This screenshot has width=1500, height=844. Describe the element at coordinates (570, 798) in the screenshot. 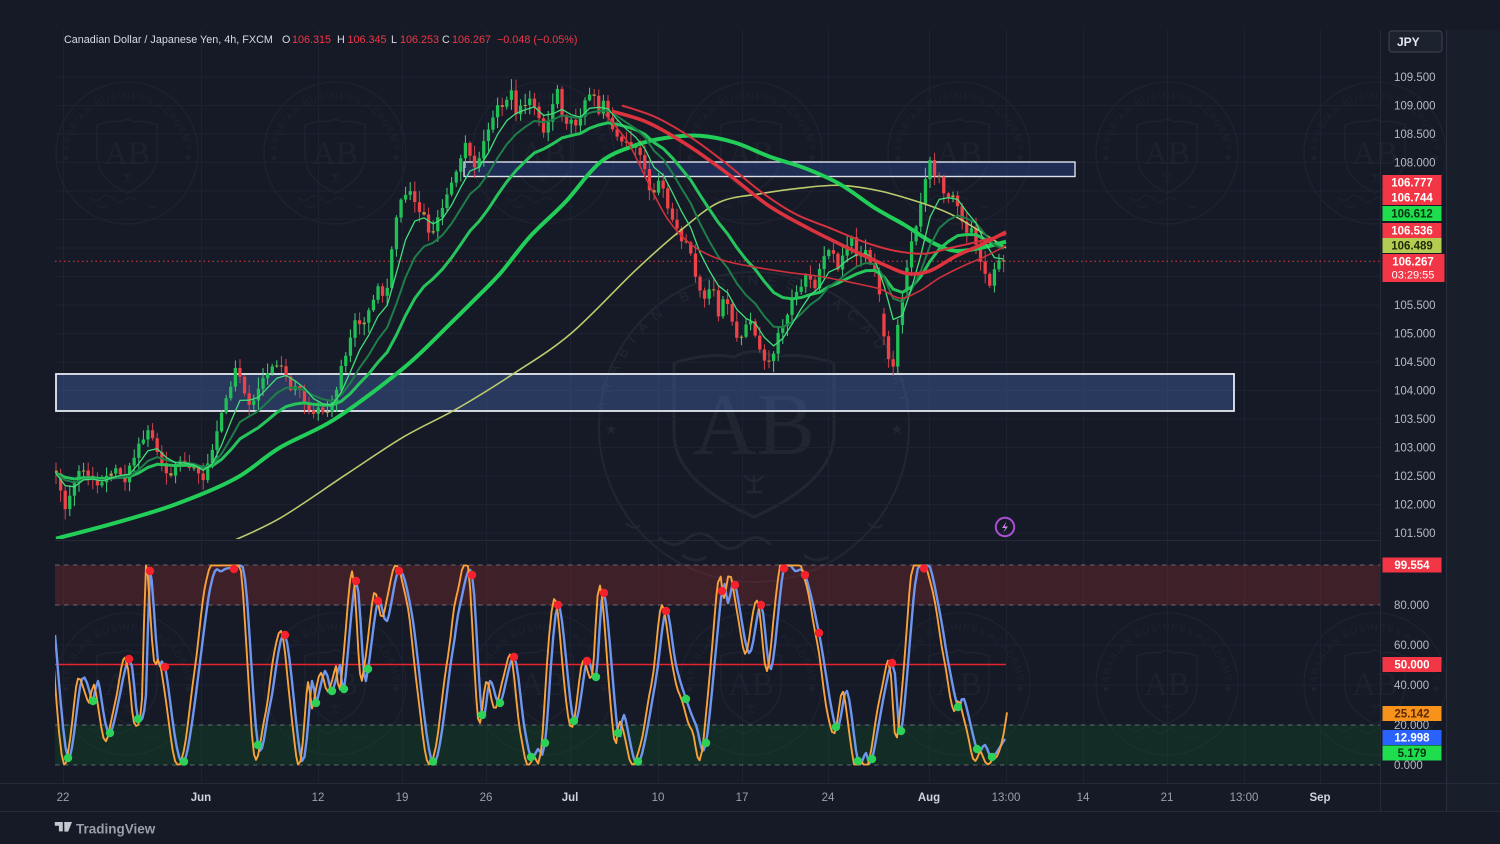

I see `svg-text: Jul` at that location.